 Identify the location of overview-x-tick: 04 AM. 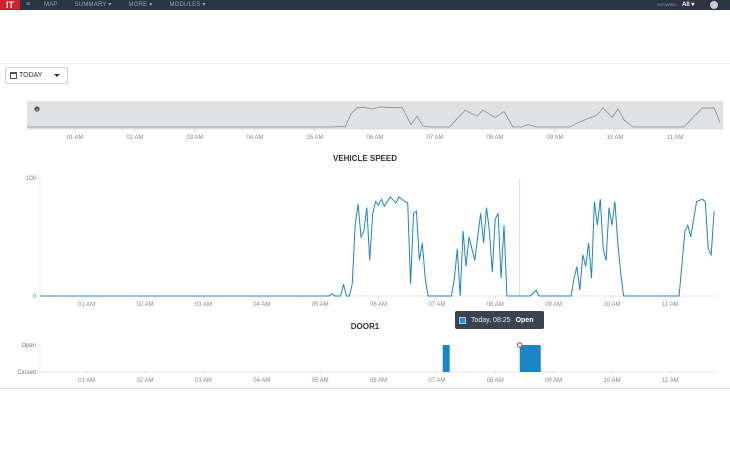
(254, 138).